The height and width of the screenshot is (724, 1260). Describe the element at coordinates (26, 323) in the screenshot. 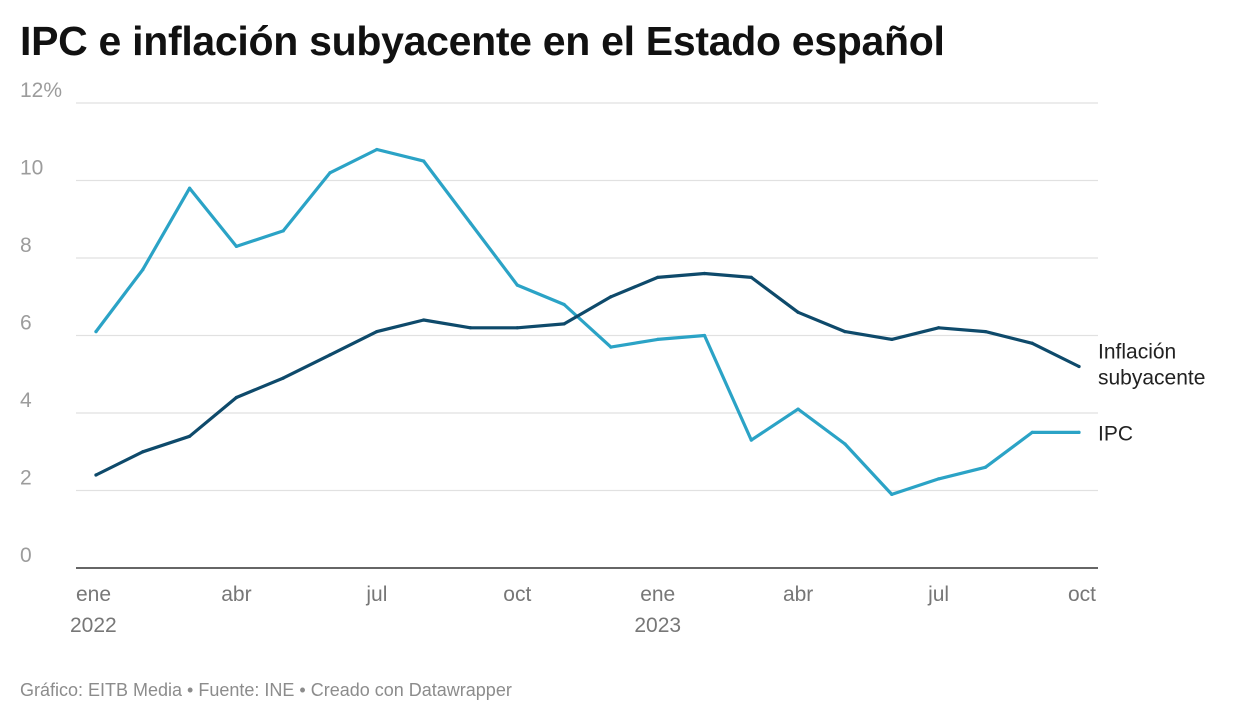

I see `y-tick-label: 6` at that location.